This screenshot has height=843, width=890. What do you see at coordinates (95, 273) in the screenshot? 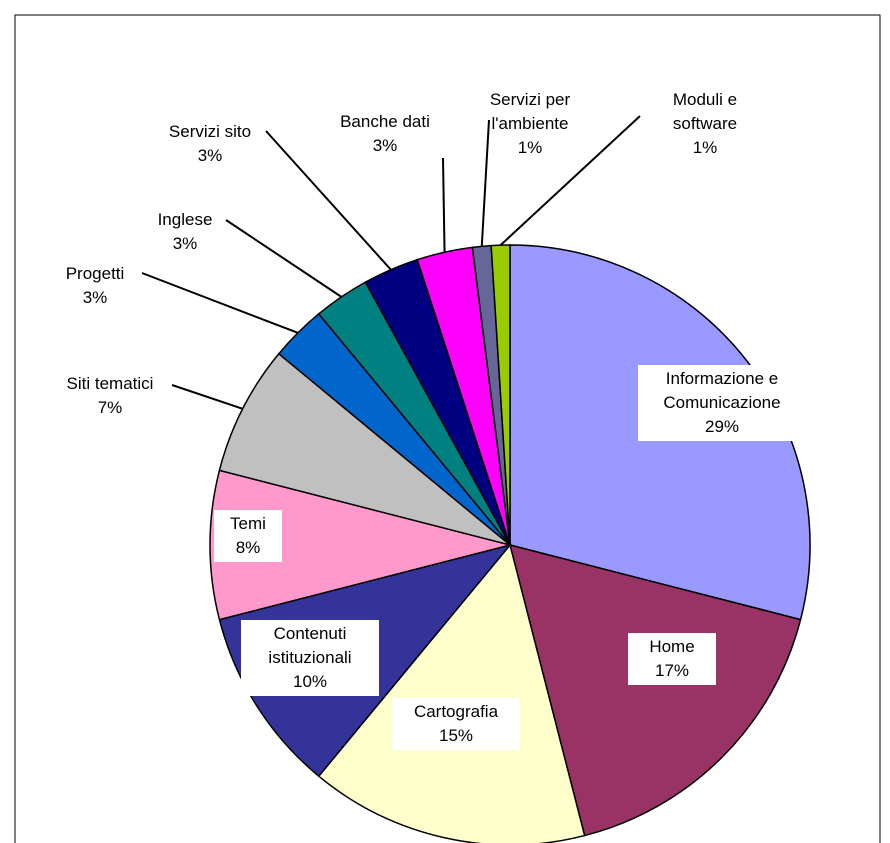
I see `category-label: Progetti` at bounding box center [95, 273].